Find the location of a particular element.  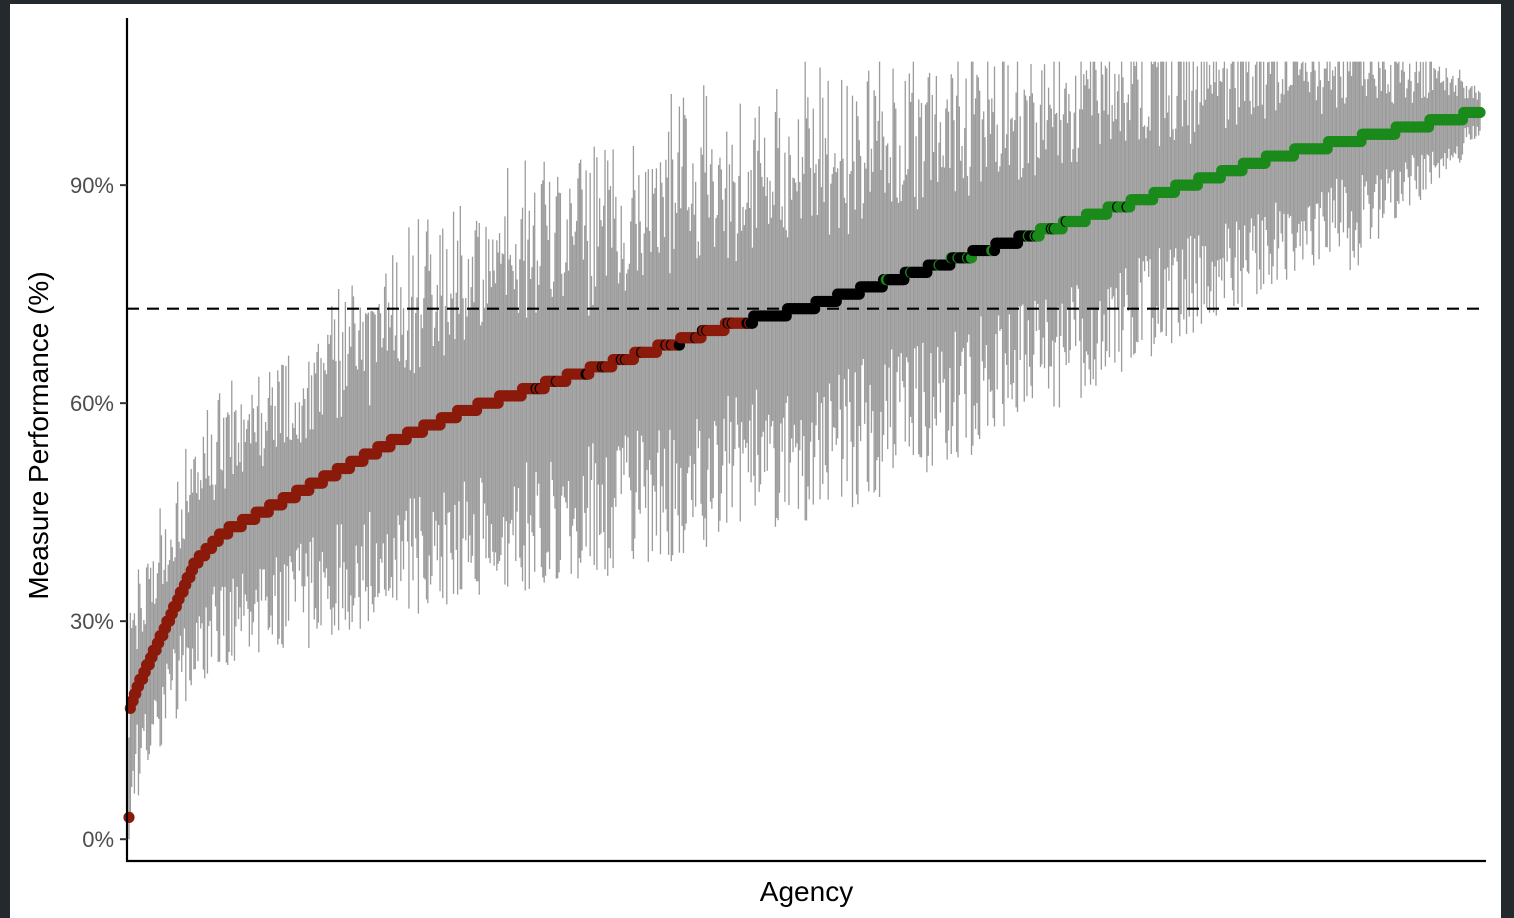

y-tick-label: 60% is located at coordinates (92, 403).